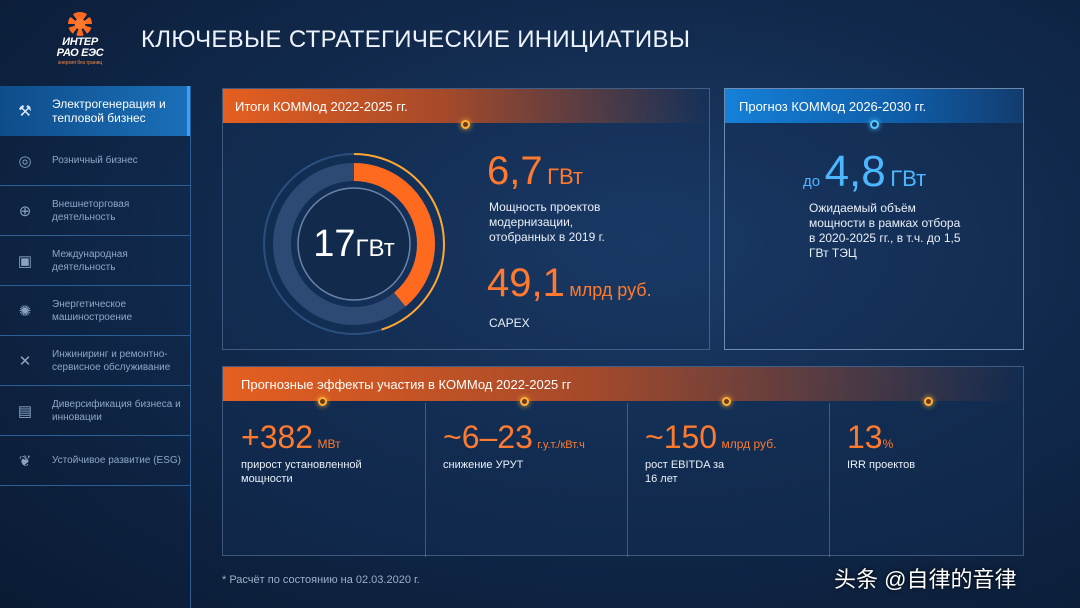  What do you see at coordinates (416, 39) in the screenshot?
I see `page-title: КЛЮЧЕВЫЕ СТРАТЕГИЧЕСКИЕ ИНИЦИАТИВЫ` at bounding box center [416, 39].